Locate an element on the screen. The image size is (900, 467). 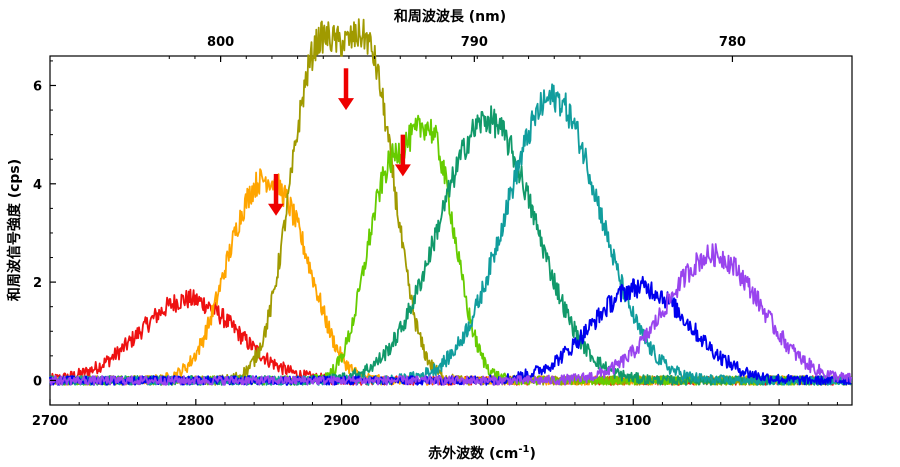
x-tick-label: 2700 is located at coordinates (50, 421).